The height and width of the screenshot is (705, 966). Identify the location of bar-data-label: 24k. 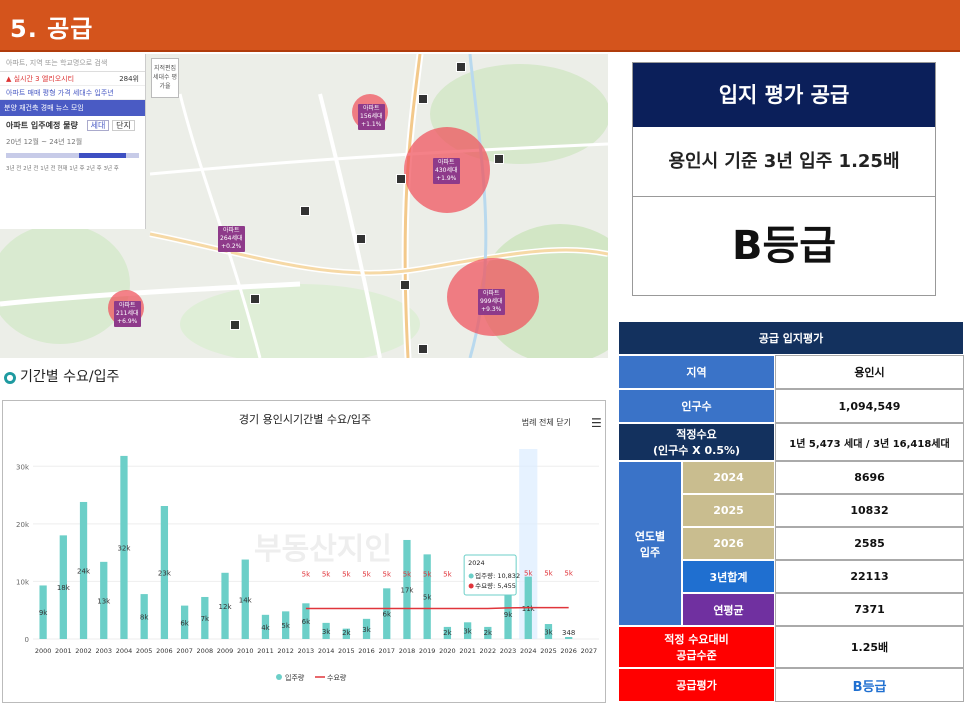
(84, 571).